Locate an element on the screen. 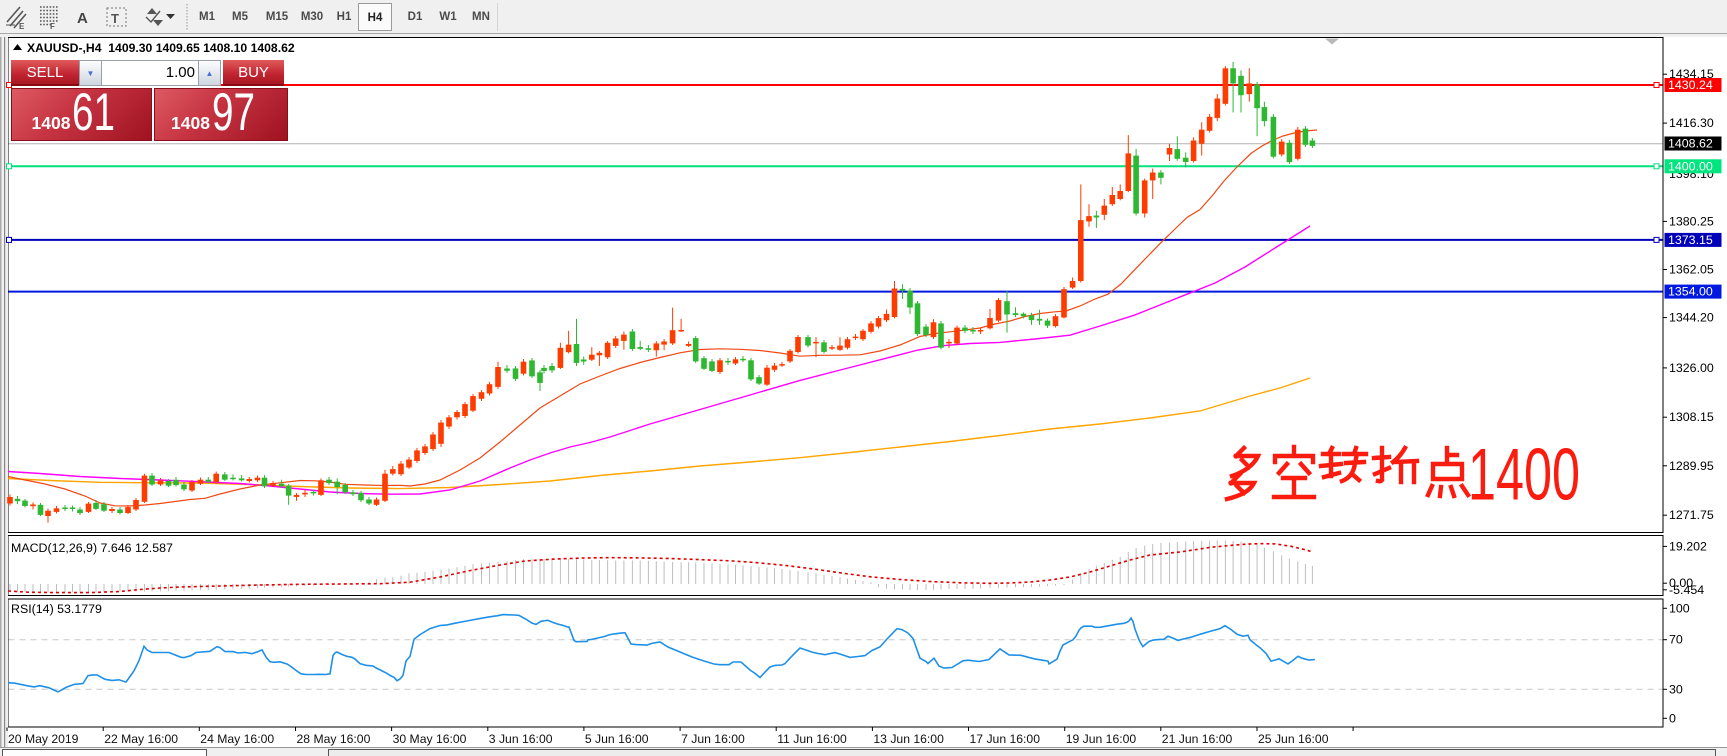 The width and height of the screenshot is (1727, 756). svg-text: 100 is located at coordinates (1679, 608).